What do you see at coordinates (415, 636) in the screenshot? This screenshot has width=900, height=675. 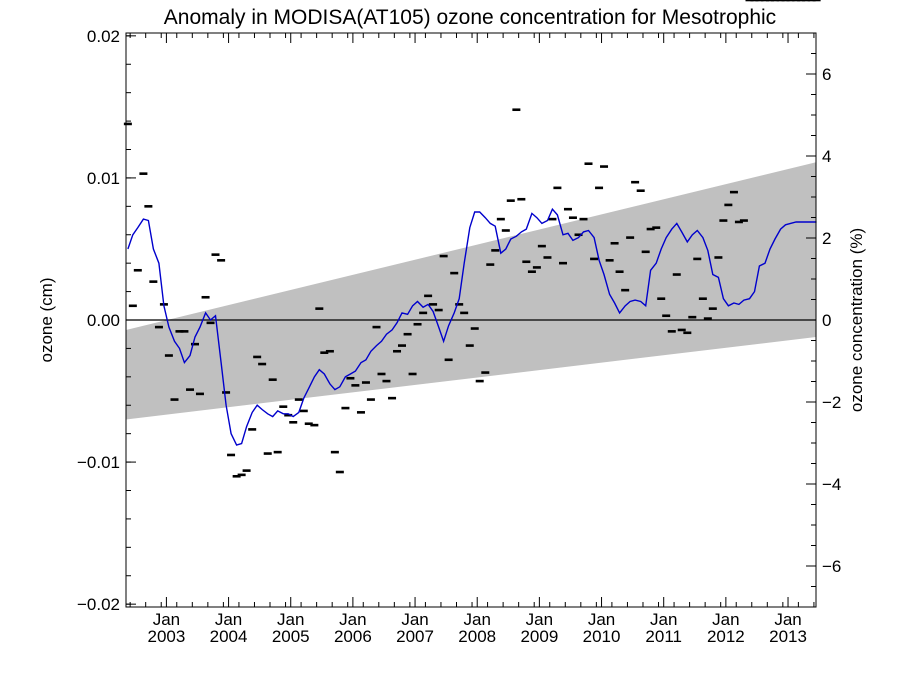 I see `x-tick-label-year: 2007` at bounding box center [415, 636].